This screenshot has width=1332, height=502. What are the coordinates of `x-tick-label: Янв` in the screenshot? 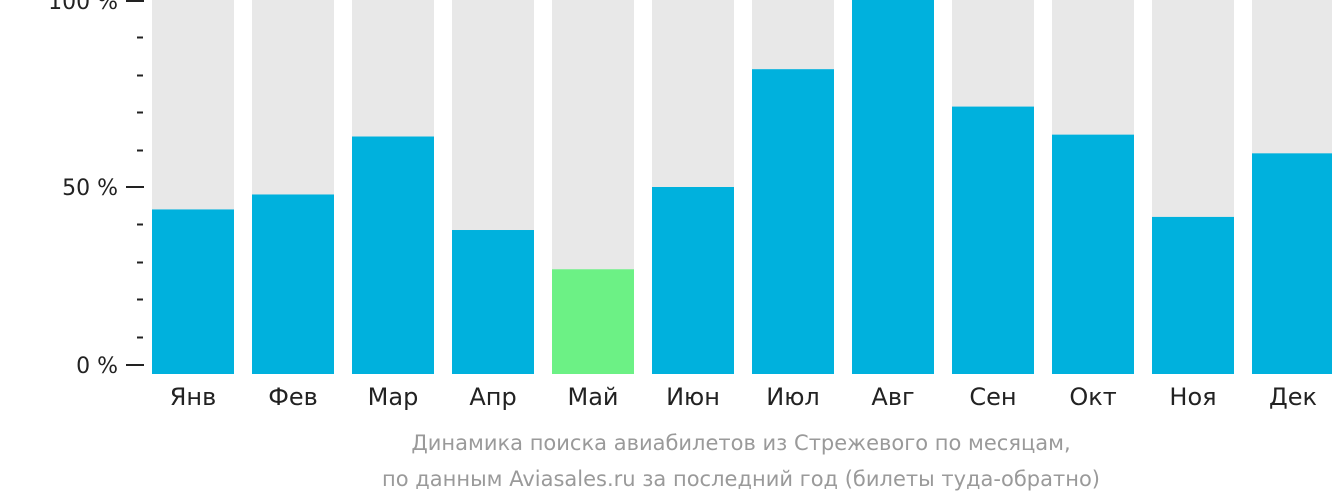 It's located at (193, 397).